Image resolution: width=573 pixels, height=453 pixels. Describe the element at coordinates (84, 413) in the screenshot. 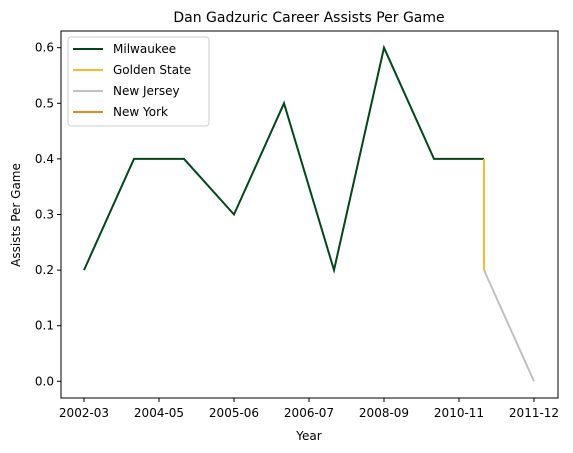

I see `x-tick-label: 2002-03` at that location.